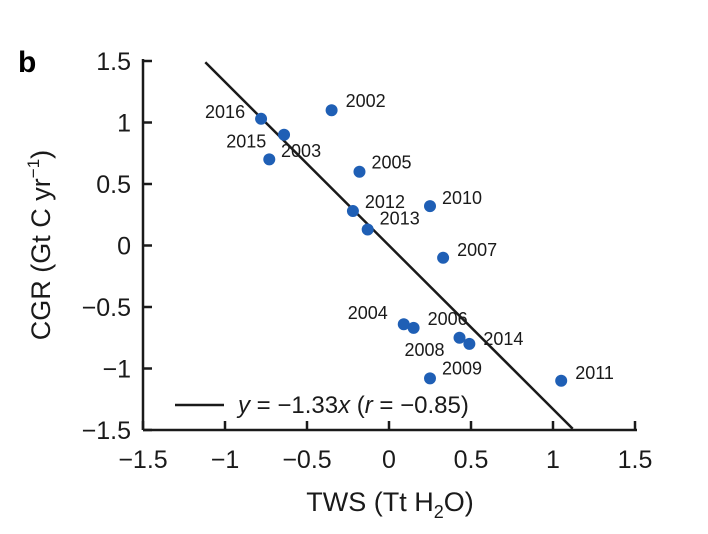 This screenshot has height=534, width=708. Describe the element at coordinates (477, 250) in the screenshot. I see `point-label-2007: 2007` at that location.